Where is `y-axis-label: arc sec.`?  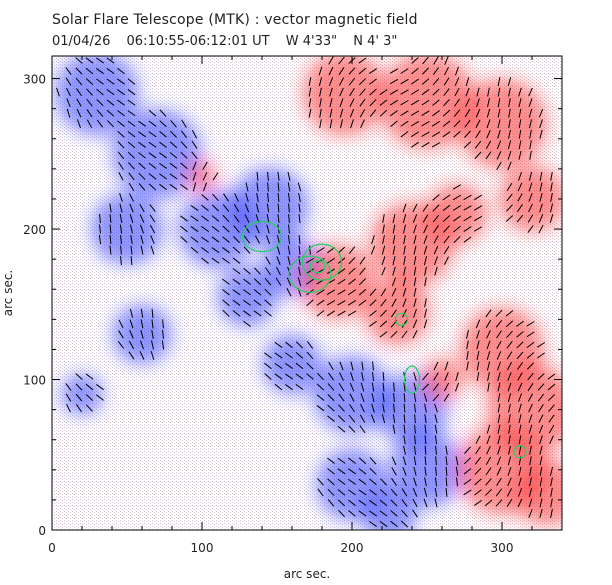
y-axis-label: arc sec. is located at coordinates (8, 293).